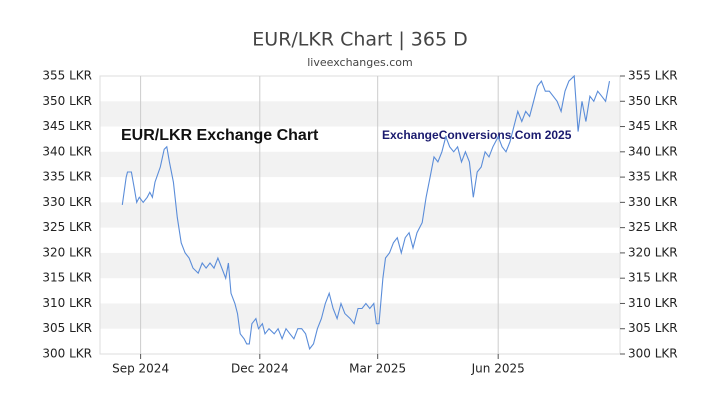  What do you see at coordinates (653, 101) in the screenshot?
I see `y2-tick-label: 350 LKR` at bounding box center [653, 101].